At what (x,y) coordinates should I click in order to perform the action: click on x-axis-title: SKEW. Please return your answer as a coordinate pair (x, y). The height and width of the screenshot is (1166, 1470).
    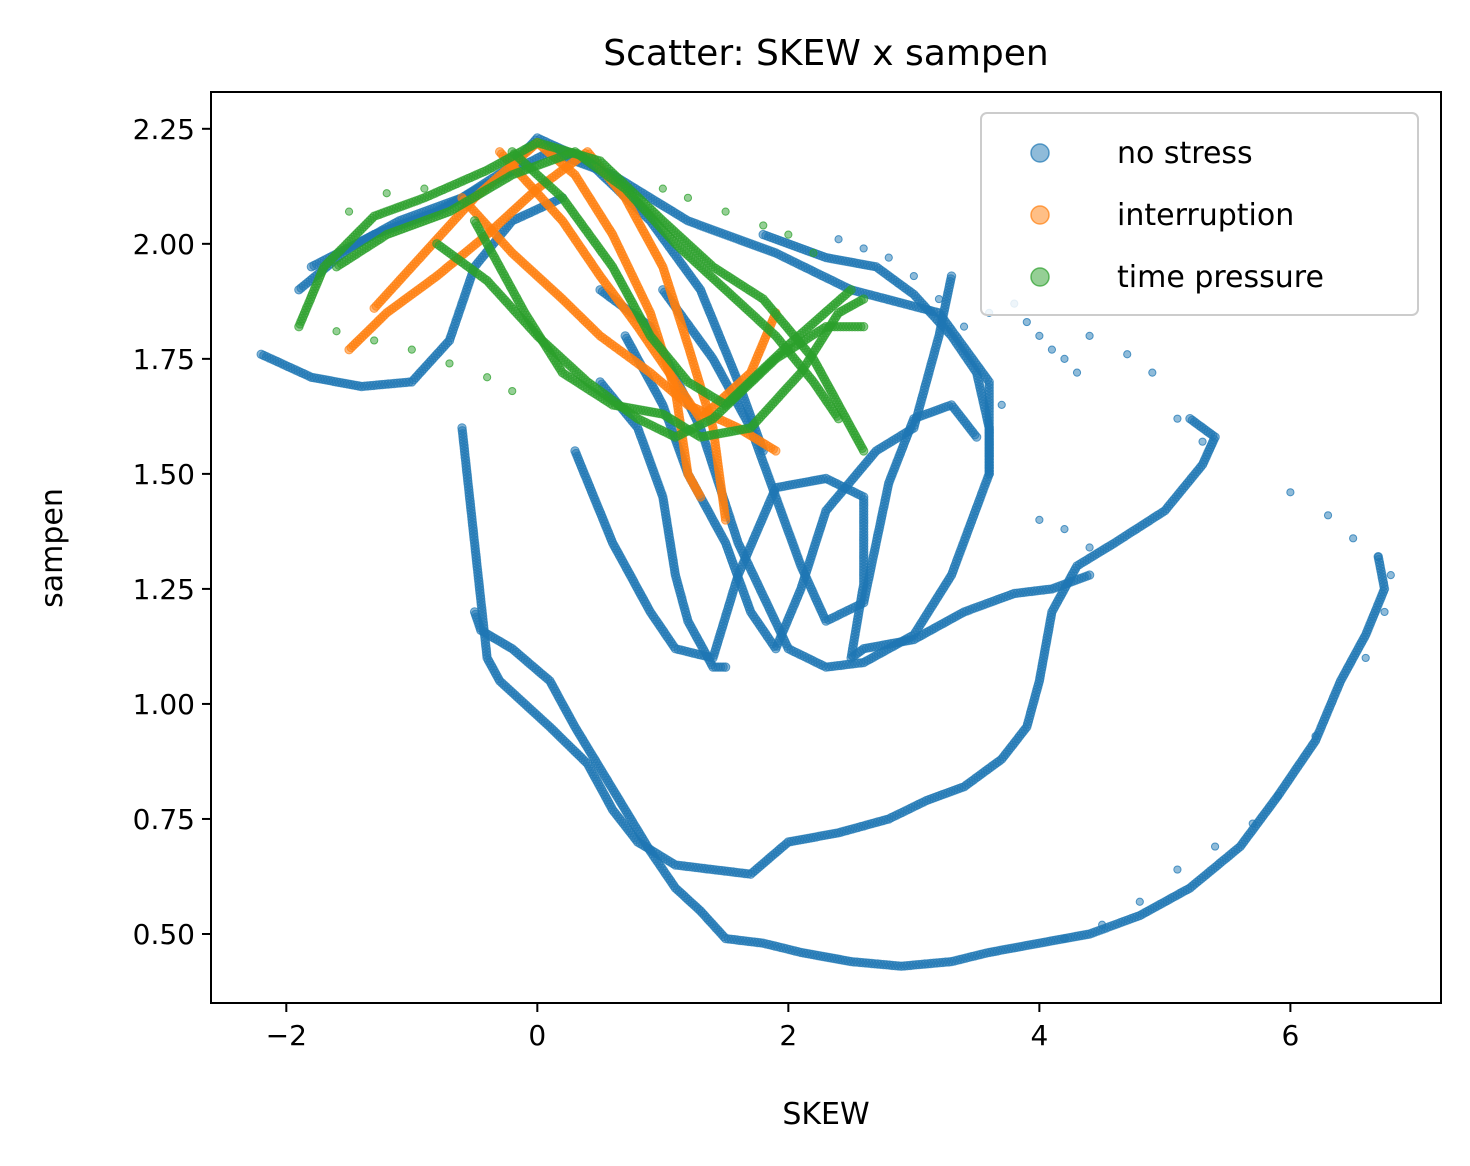
    Looking at the image, I should click on (825, 1114).